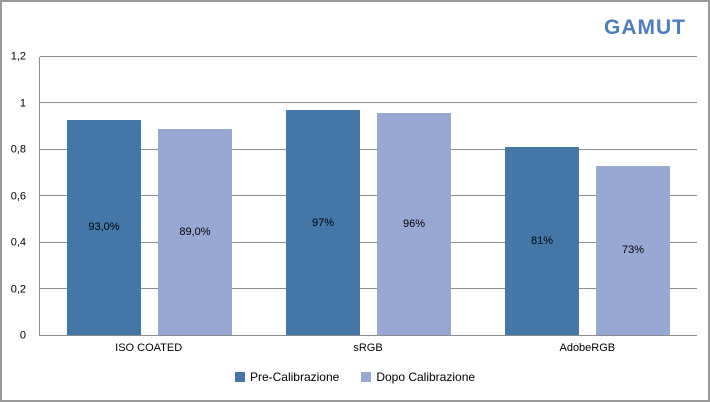 The width and height of the screenshot is (710, 402). I want to click on legend-item-dopo-calibrazione: Dopo Calibrazione, so click(418, 377).